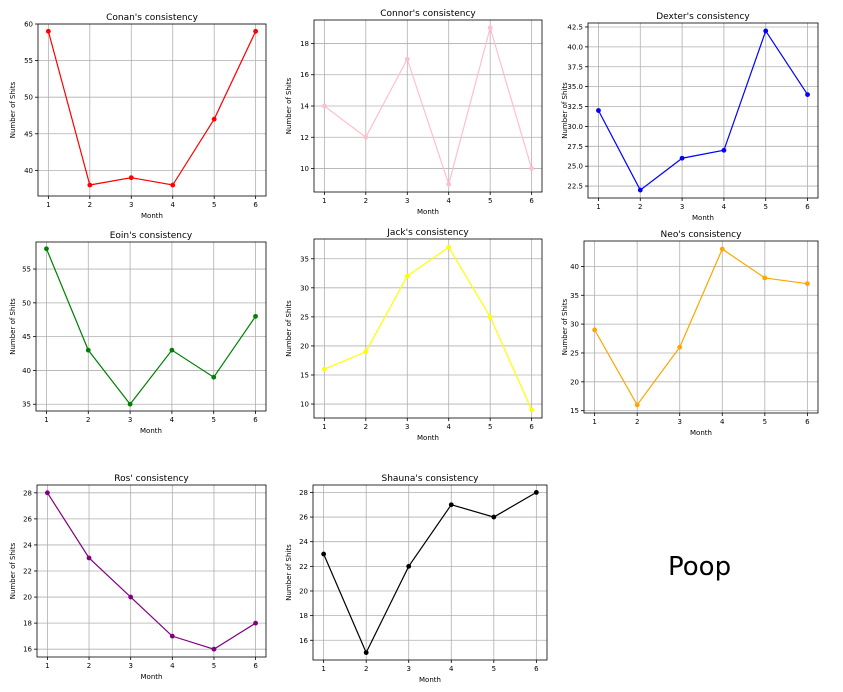 This screenshot has height=692, width=843. Describe the element at coordinates (575, 147) in the screenshot. I see `y-tick-label: 27.5` at that location.